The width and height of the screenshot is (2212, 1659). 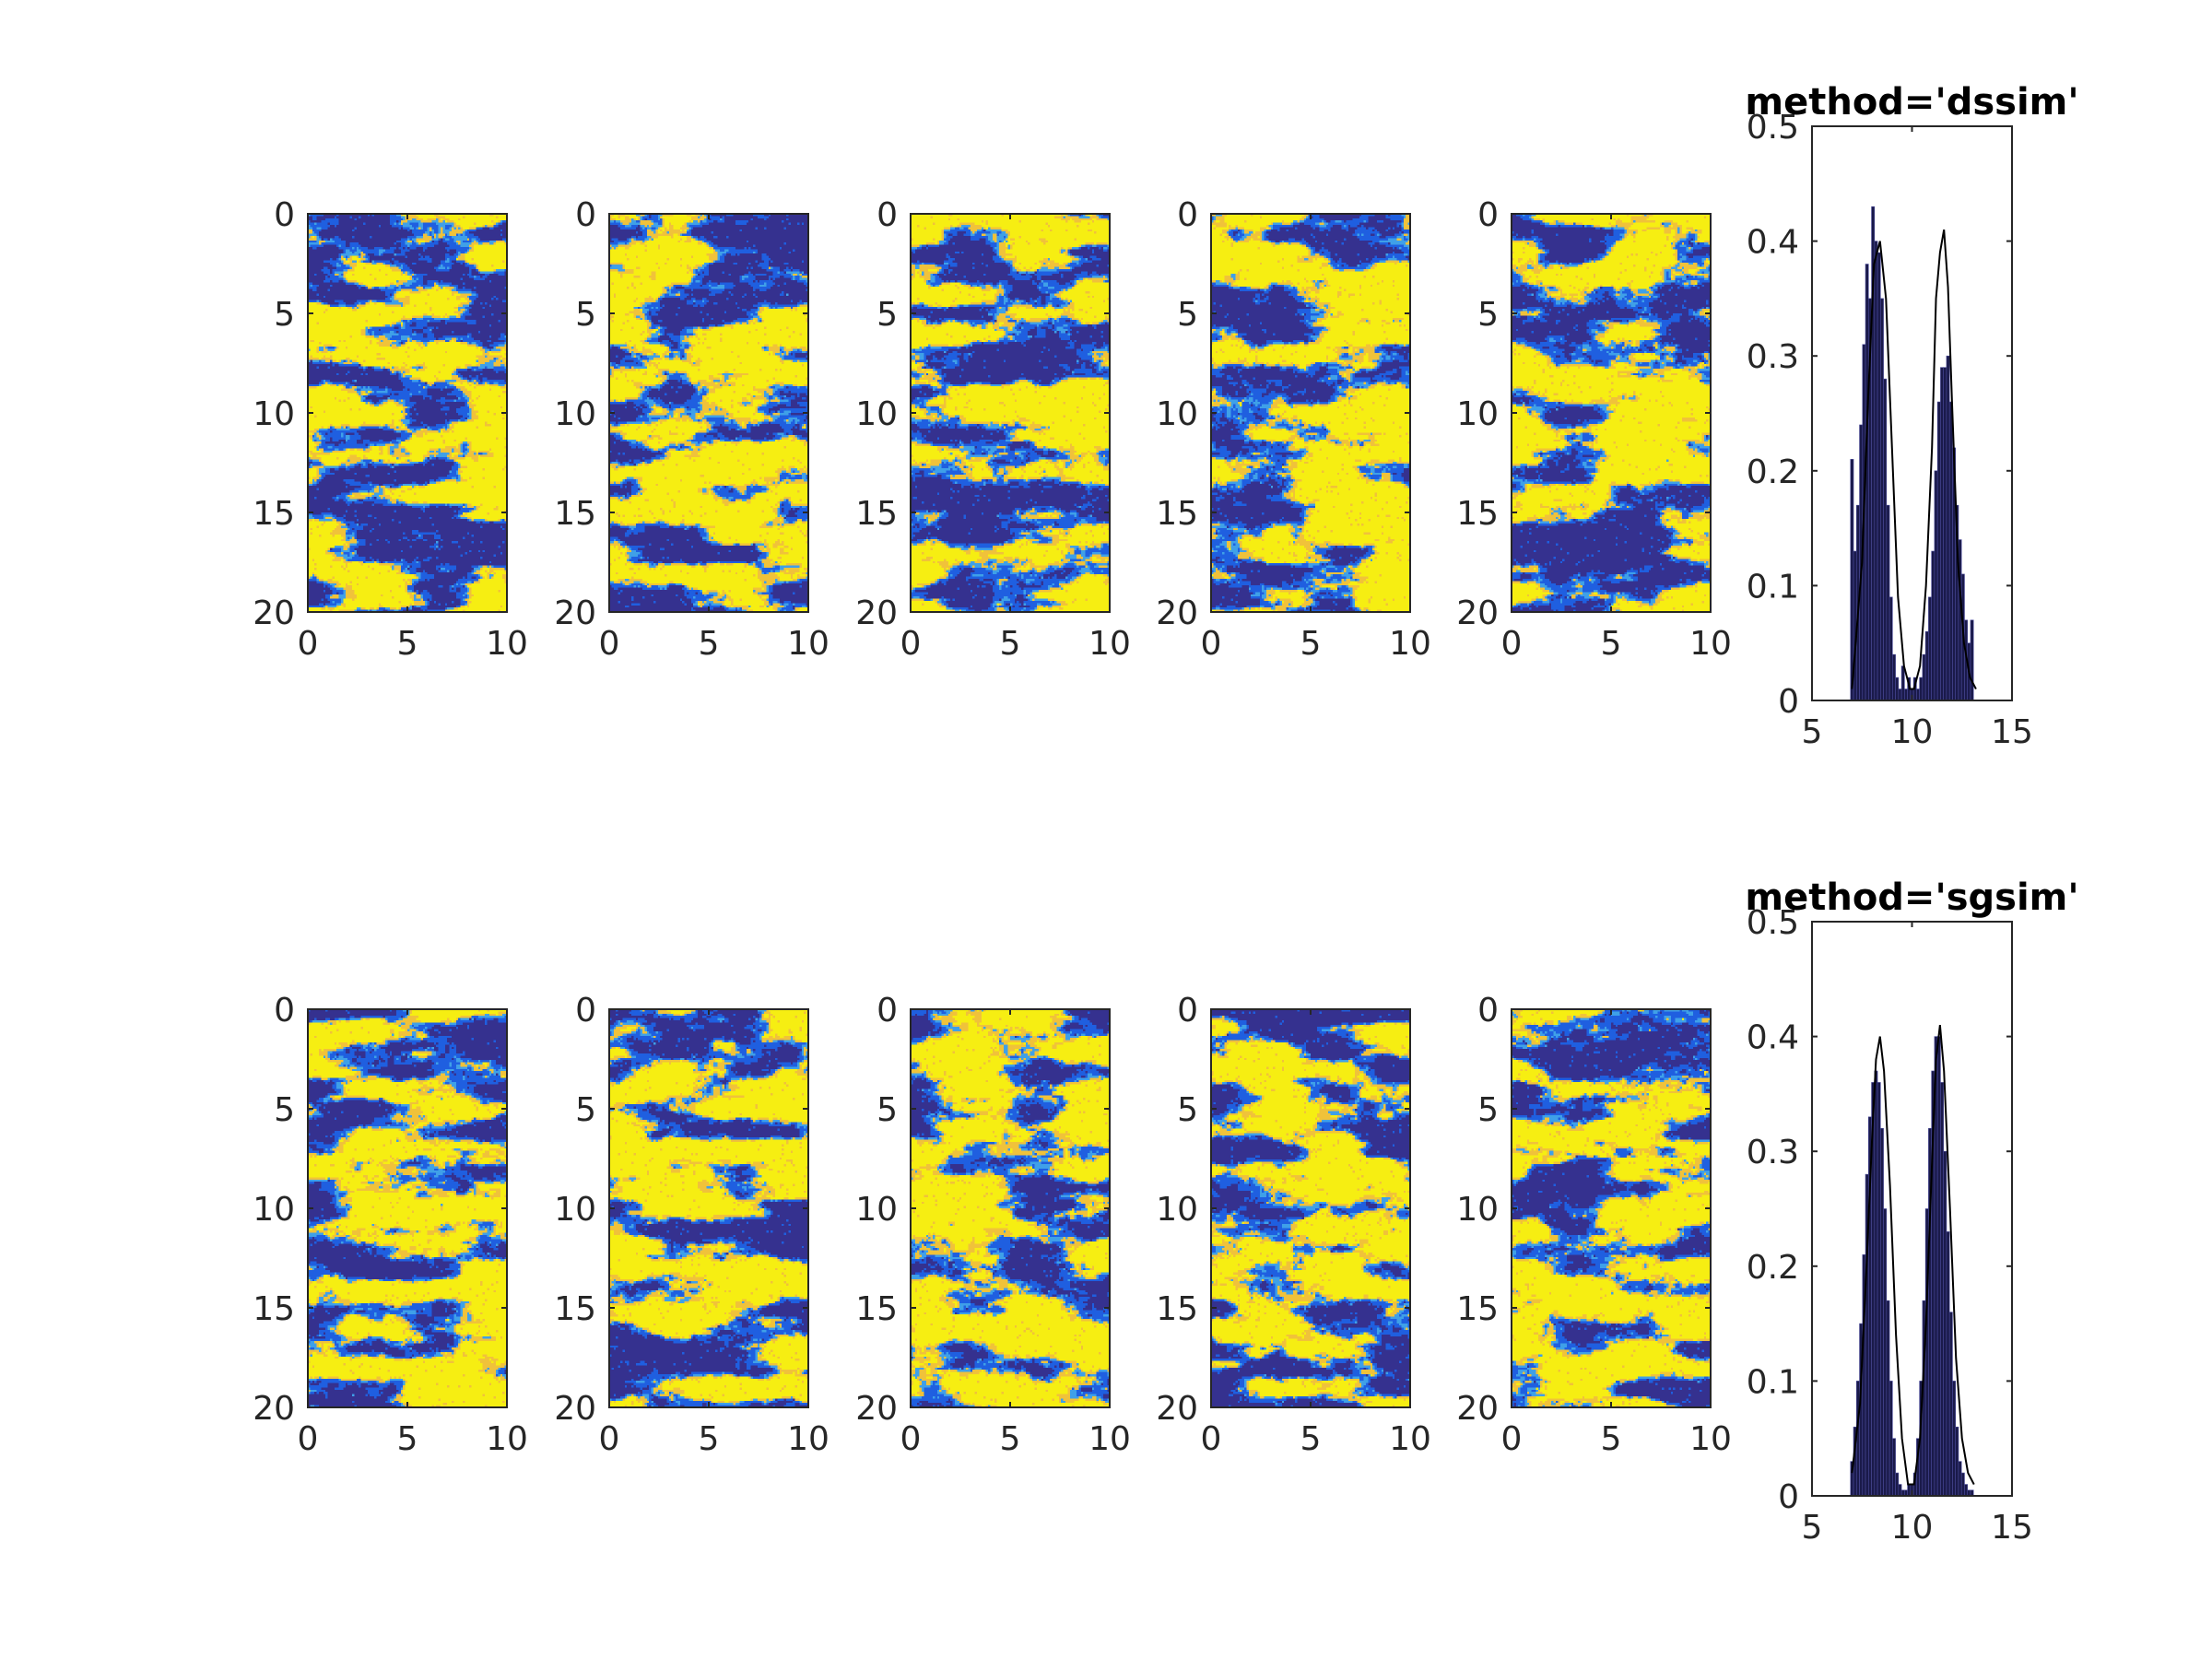 I want to click on y-tick-label: 0.3, so click(x=1773, y=357).